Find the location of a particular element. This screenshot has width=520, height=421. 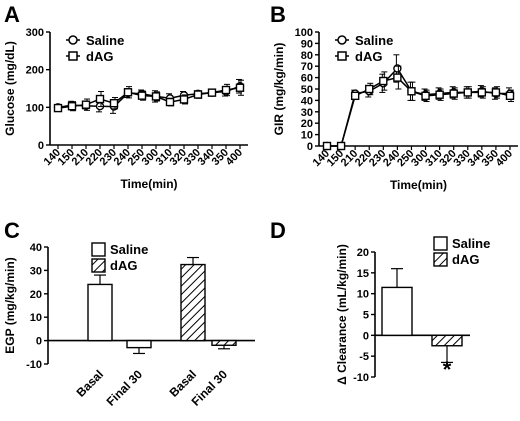

y-tick-label: 15 is located at coordinates (363, 274).